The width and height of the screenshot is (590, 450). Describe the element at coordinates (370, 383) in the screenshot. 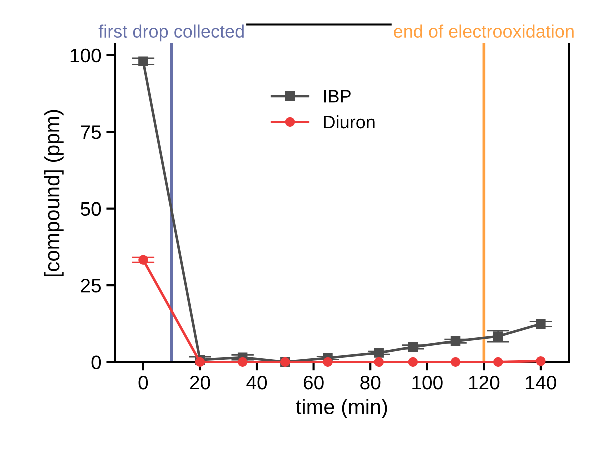

I see `x-tick-label: 80` at that location.